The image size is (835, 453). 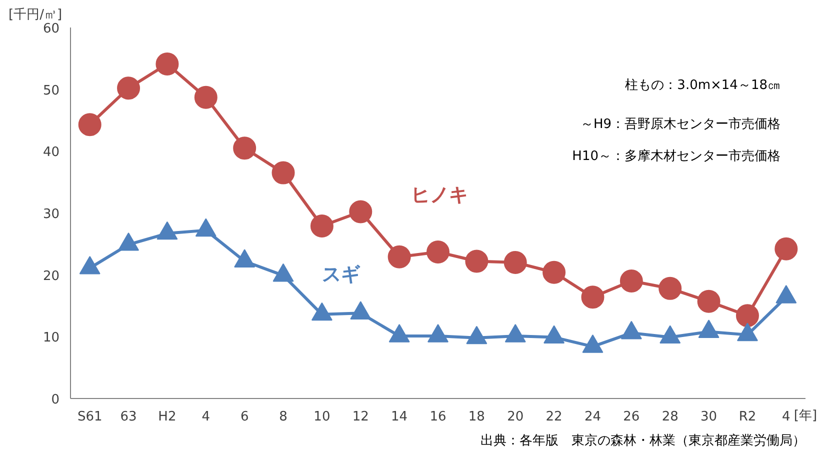 I want to click on y-tick-label: 10, so click(x=51, y=338).